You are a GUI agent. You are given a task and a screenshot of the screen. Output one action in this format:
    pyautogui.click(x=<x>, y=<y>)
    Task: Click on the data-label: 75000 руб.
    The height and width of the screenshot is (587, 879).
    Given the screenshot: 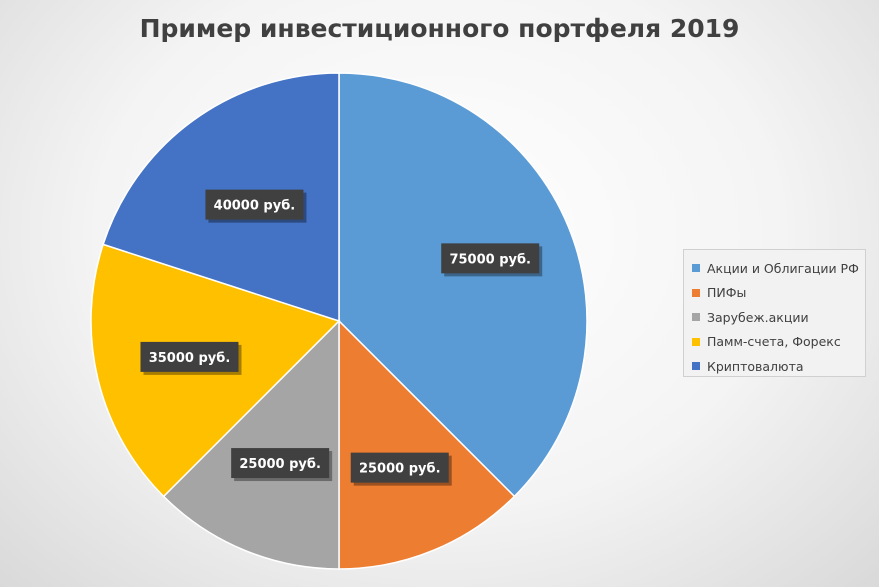 What is the action you would take?
    pyautogui.click(x=492, y=260)
    